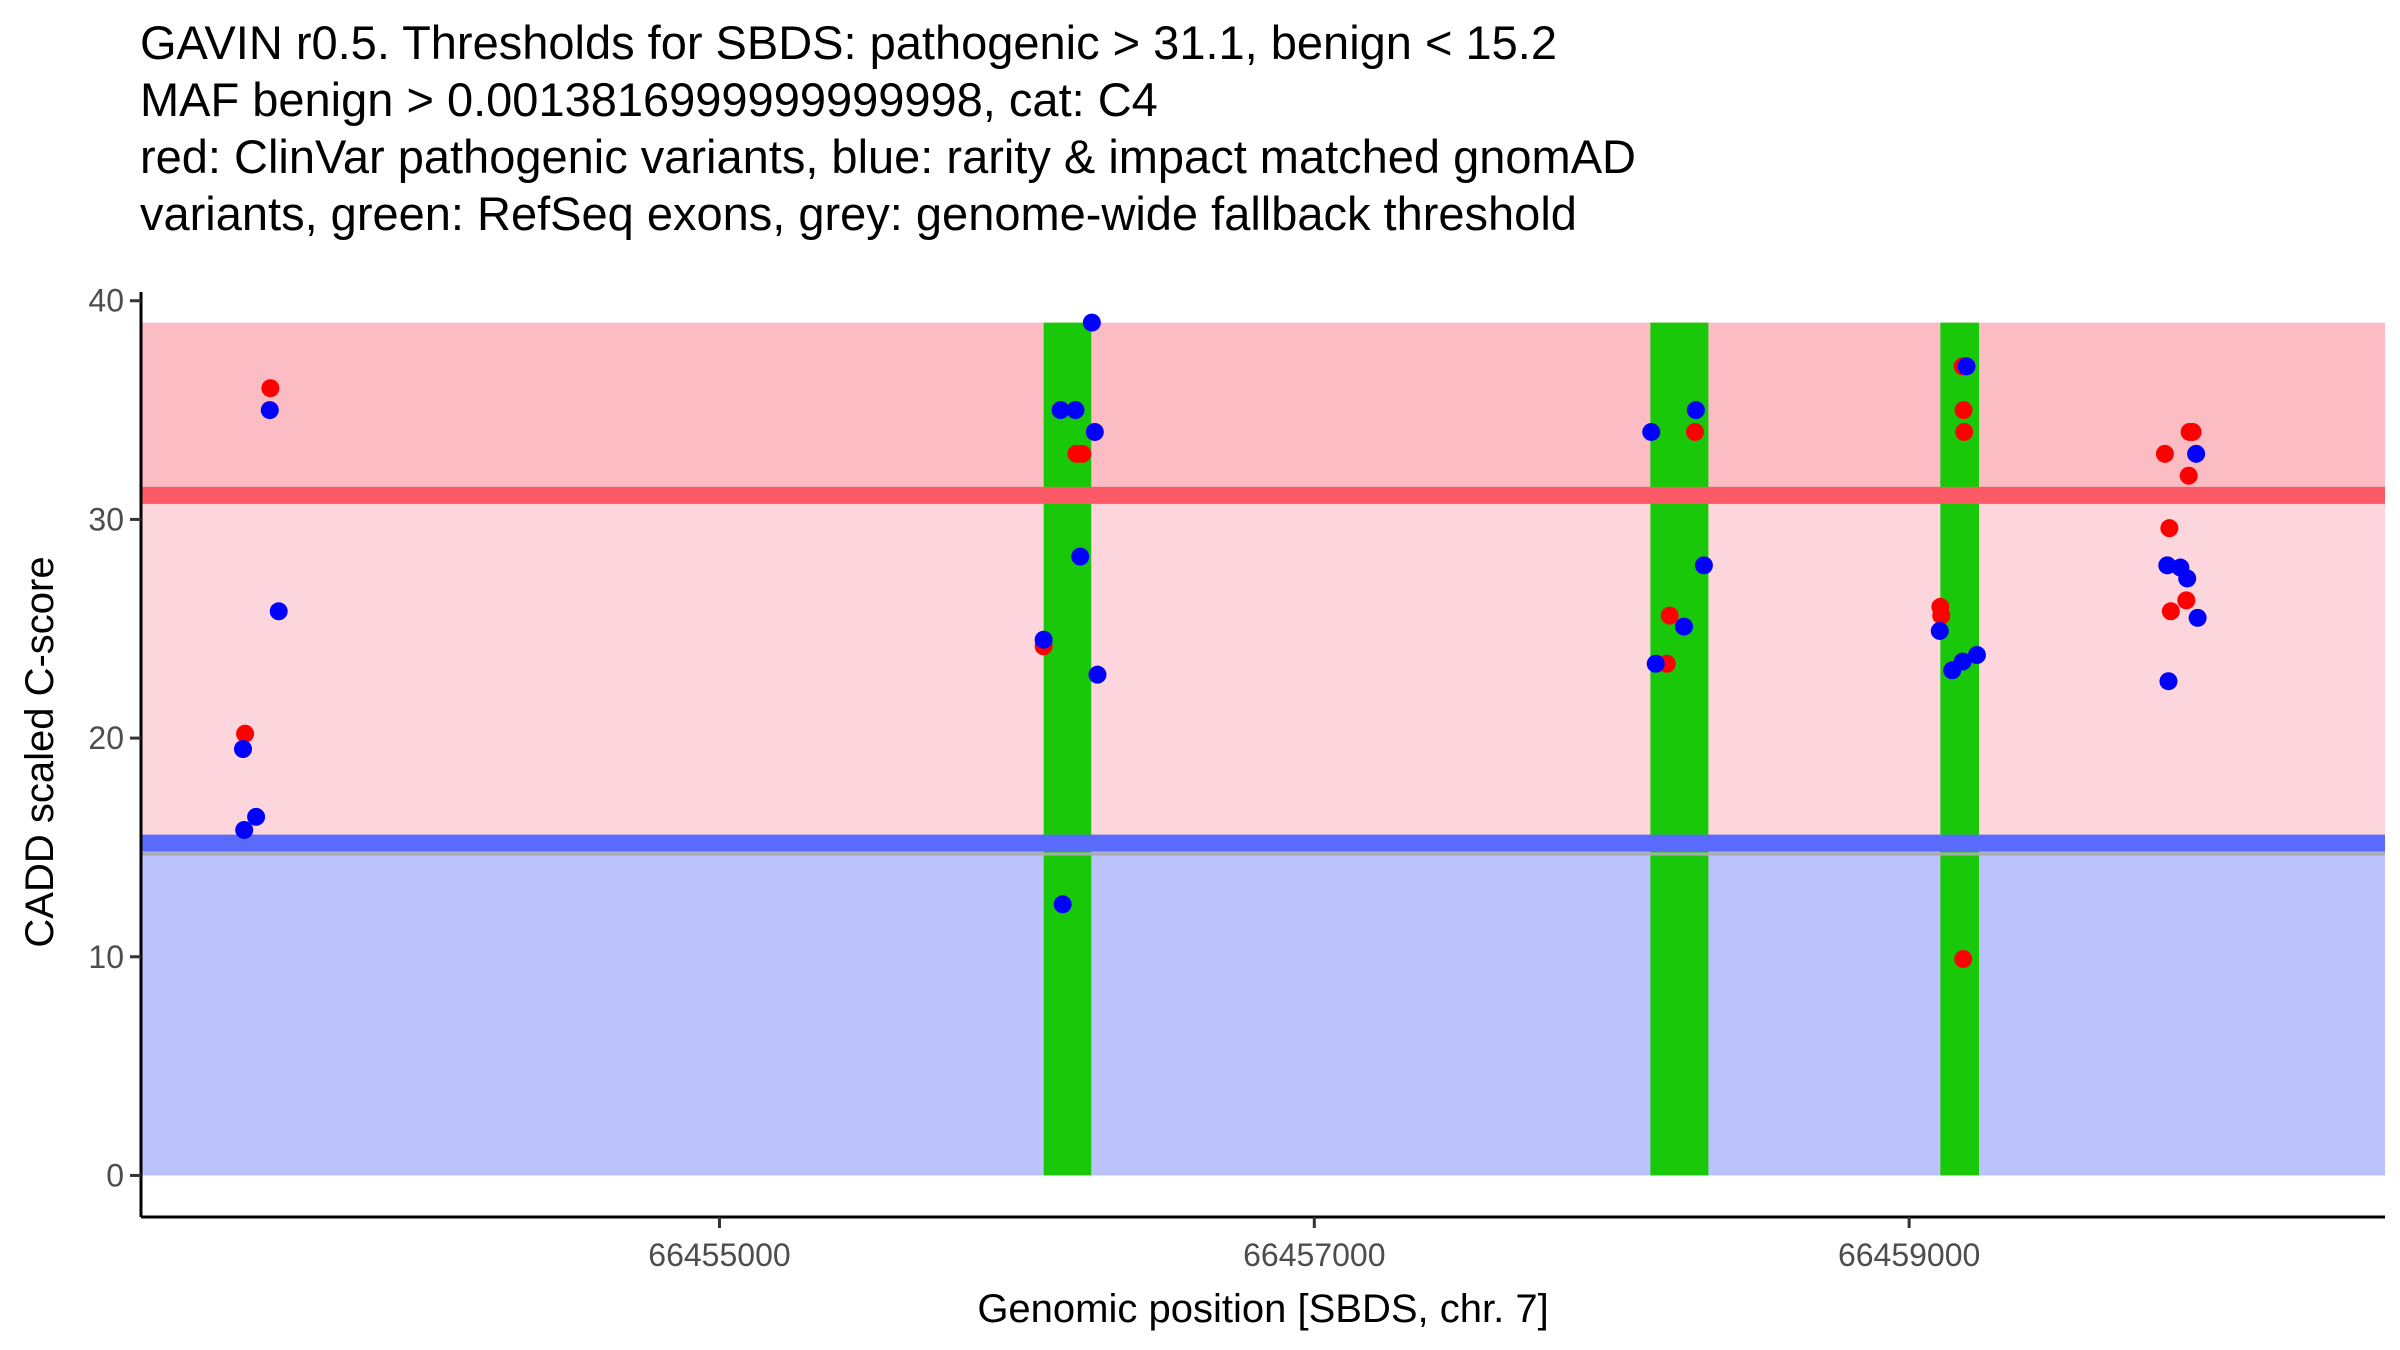  Describe the element at coordinates (719, 1255) in the screenshot. I see `x-tick-label-66455000: 66455000` at that location.